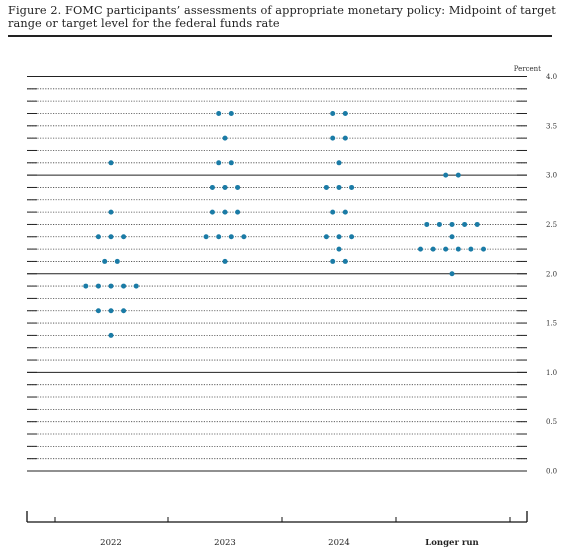 The image size is (564, 553). Describe the element at coordinates (111, 543) in the screenshot. I see `x-category-label: 2022` at that location.